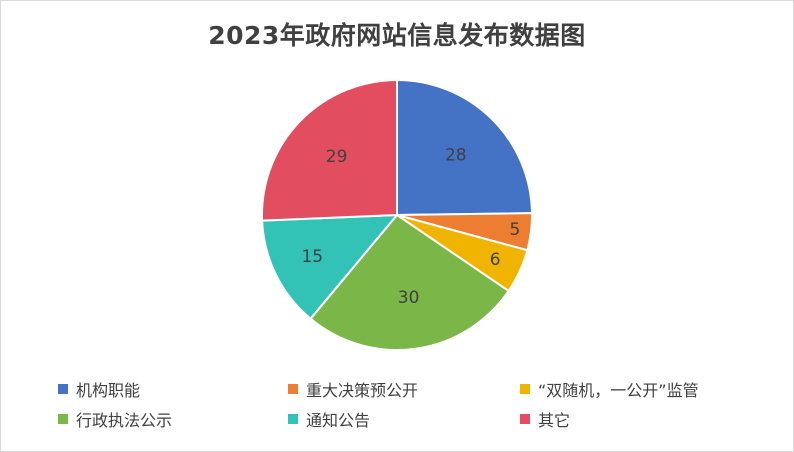 The image size is (794, 452). Describe the element at coordinates (514, 230) in the screenshot. I see `data-label-2: 5` at that location.